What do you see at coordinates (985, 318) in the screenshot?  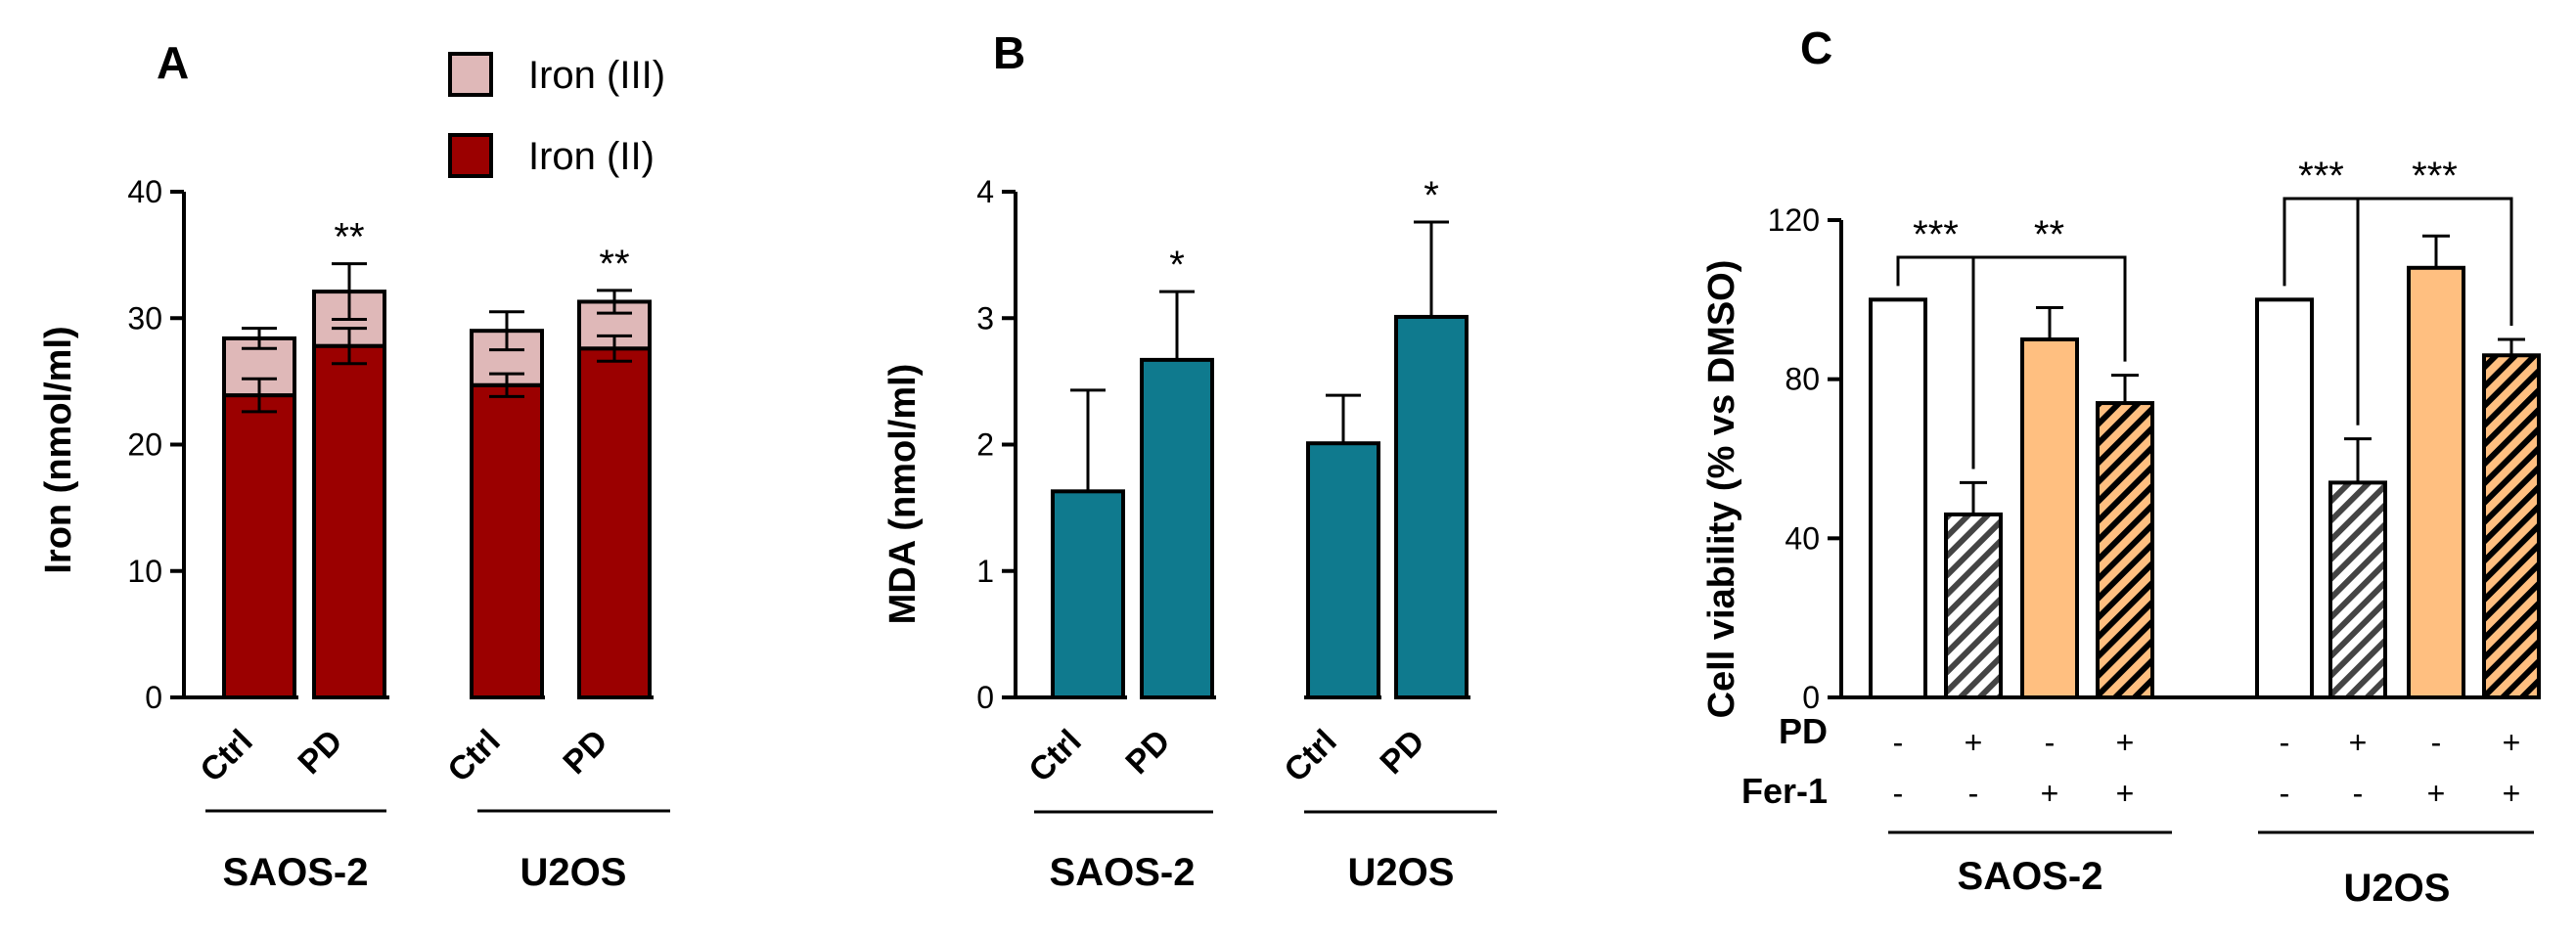 I see `y-tick-label: 3` at bounding box center [985, 318].